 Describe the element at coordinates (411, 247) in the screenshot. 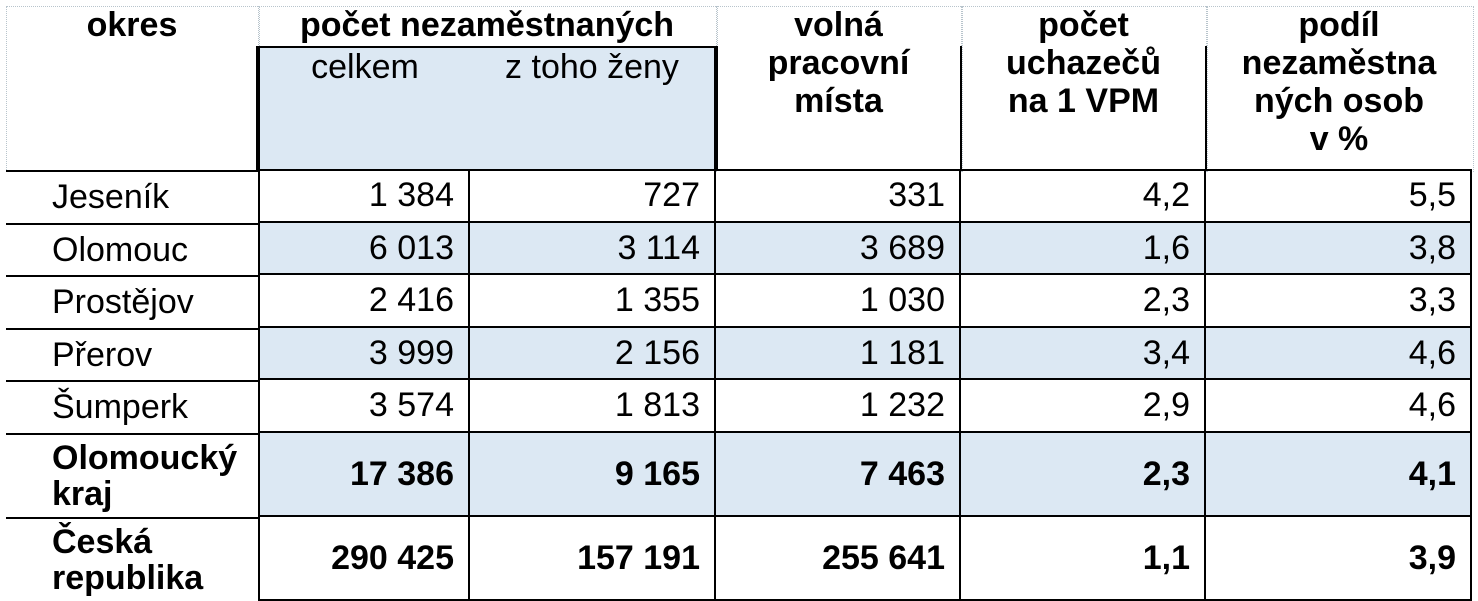

I see `cell-value: 6 013` at that location.